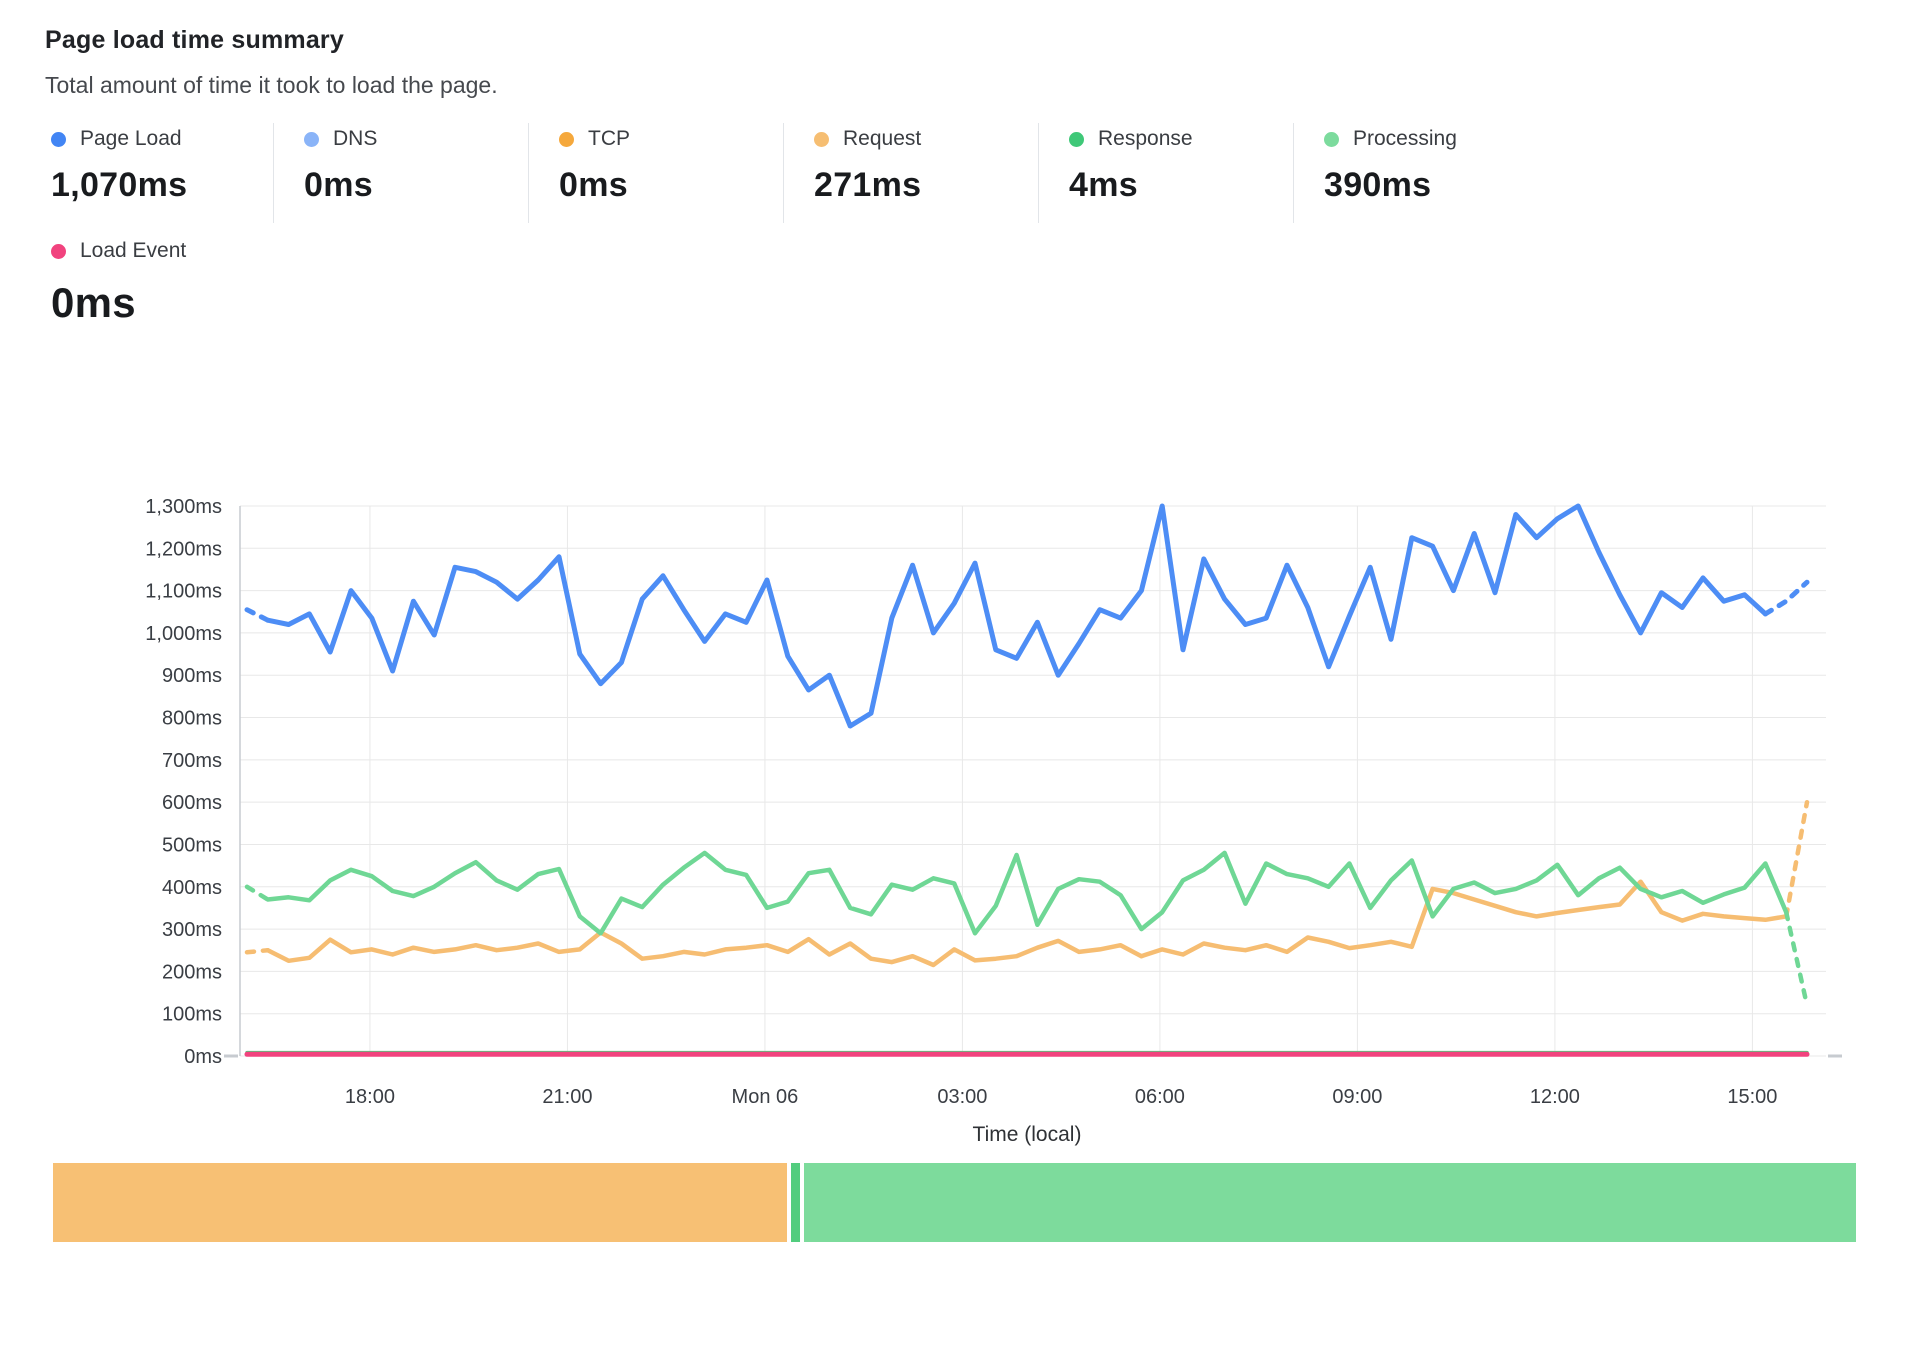  What do you see at coordinates (1103, 185) in the screenshot?
I see `stat-value: 4ms` at bounding box center [1103, 185].